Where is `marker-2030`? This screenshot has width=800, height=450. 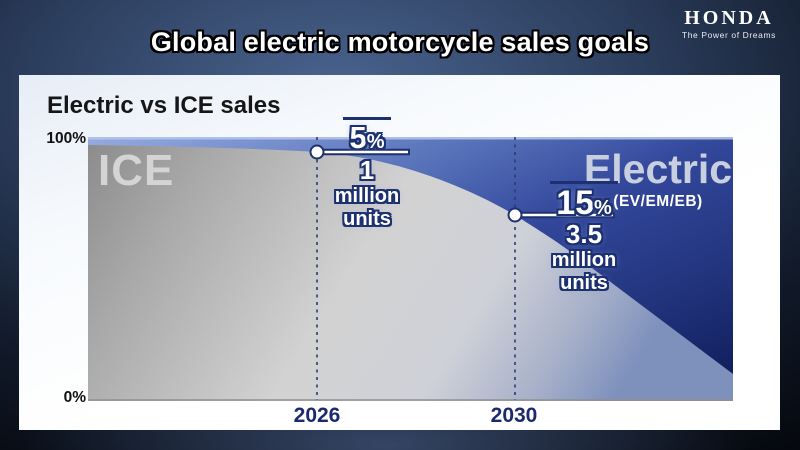 marker-2030 is located at coordinates (515, 215).